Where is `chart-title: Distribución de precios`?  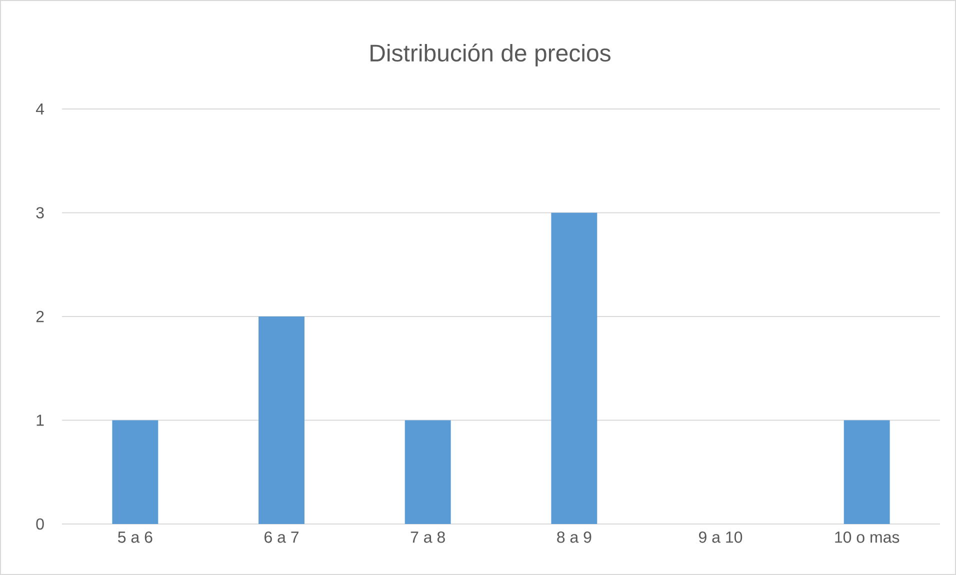
chart-title: Distribución de precios is located at coordinates (490, 55).